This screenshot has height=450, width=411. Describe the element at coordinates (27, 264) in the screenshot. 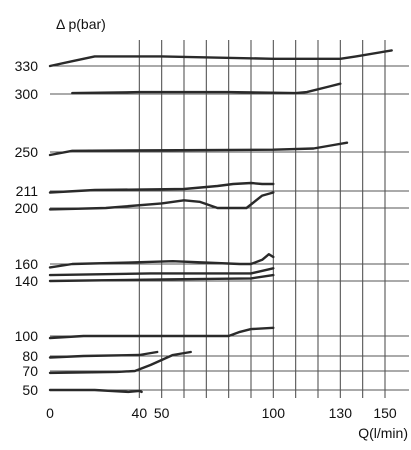

I see `y-tick-label-160: 160` at that location.